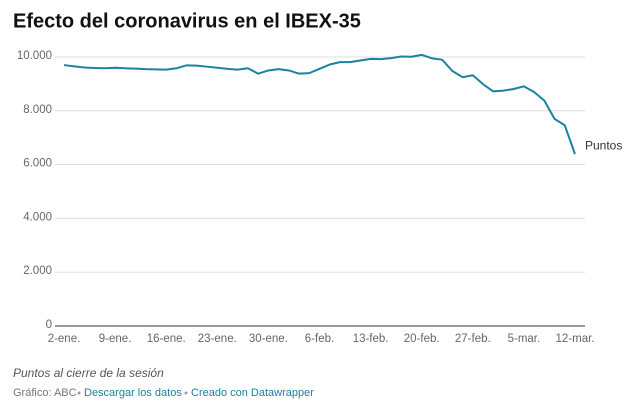  I want to click on x-tick-label: 30-ene., so click(268, 339).